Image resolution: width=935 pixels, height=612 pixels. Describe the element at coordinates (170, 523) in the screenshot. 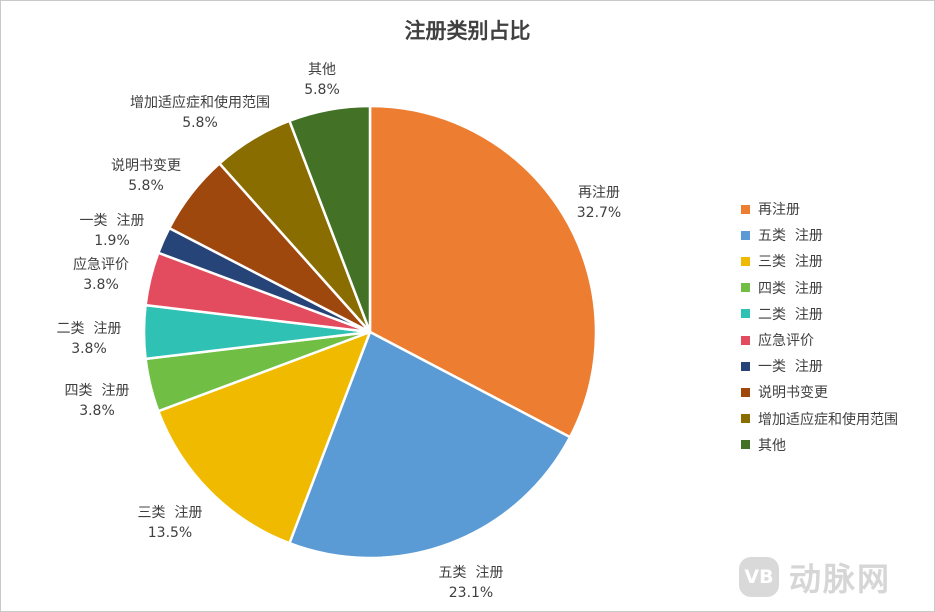

I see `slice-data-label: 三类 注册 13.5%` at that location.